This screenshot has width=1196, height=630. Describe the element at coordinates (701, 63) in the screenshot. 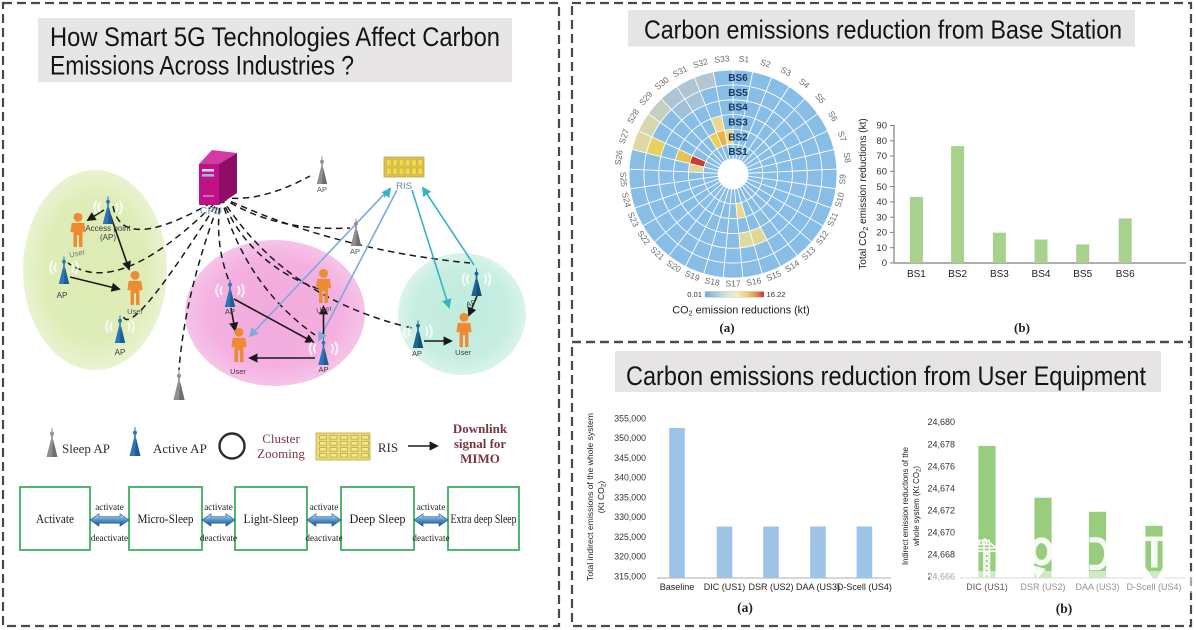

I see `svg-text: S32` at that location.